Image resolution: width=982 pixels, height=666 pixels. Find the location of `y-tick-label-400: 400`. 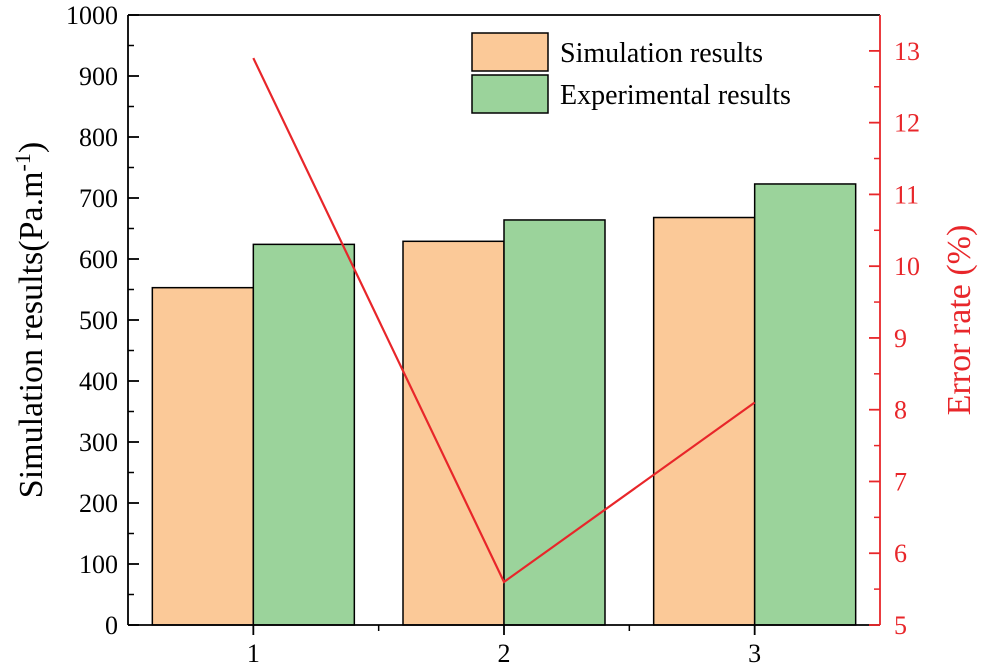

y-tick-label-400: 400 is located at coordinates (98, 381).